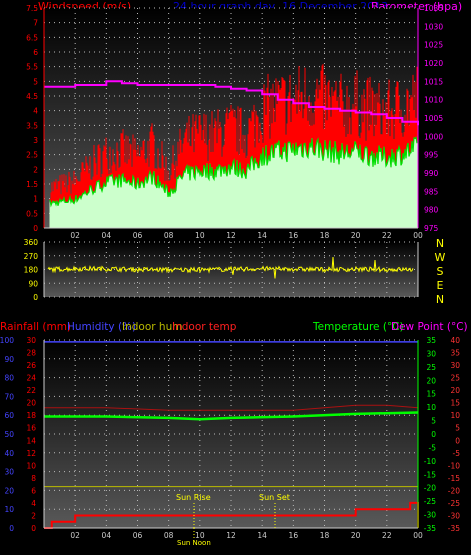 This screenshot has height=555, width=471. I want to click on humidity-tick-label: 50, so click(9, 434).